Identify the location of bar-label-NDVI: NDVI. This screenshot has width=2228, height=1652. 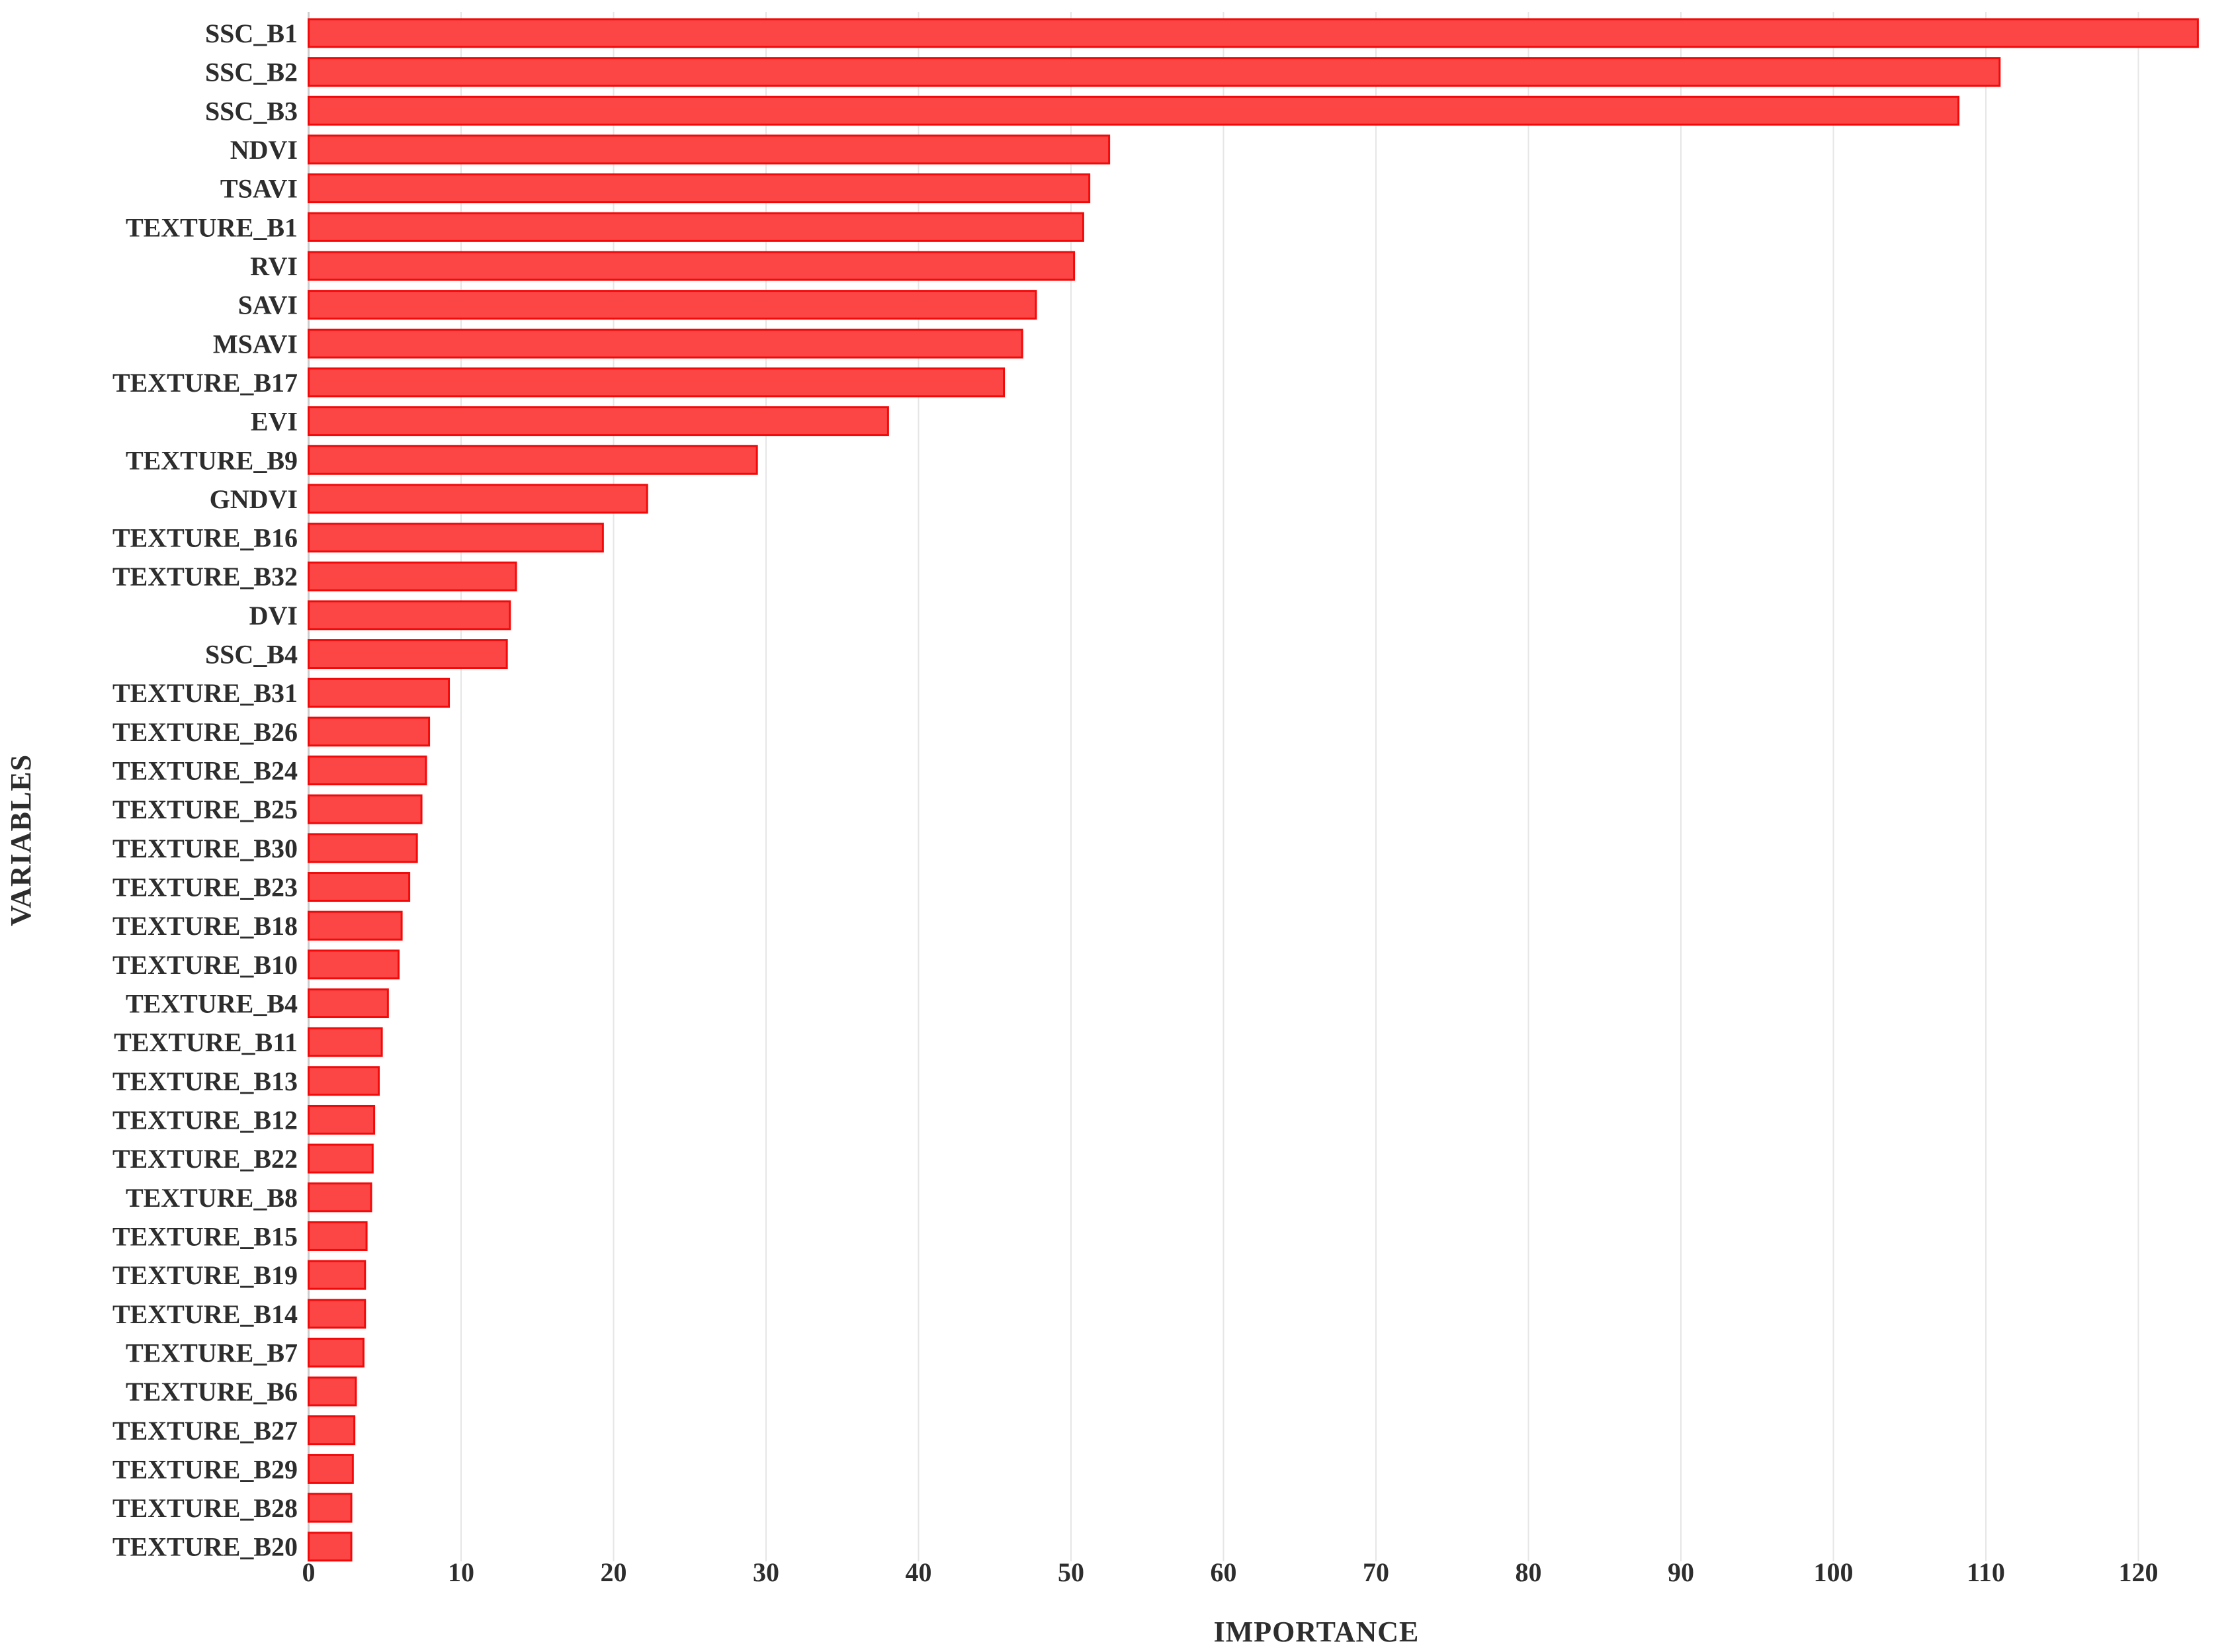
(264, 150).